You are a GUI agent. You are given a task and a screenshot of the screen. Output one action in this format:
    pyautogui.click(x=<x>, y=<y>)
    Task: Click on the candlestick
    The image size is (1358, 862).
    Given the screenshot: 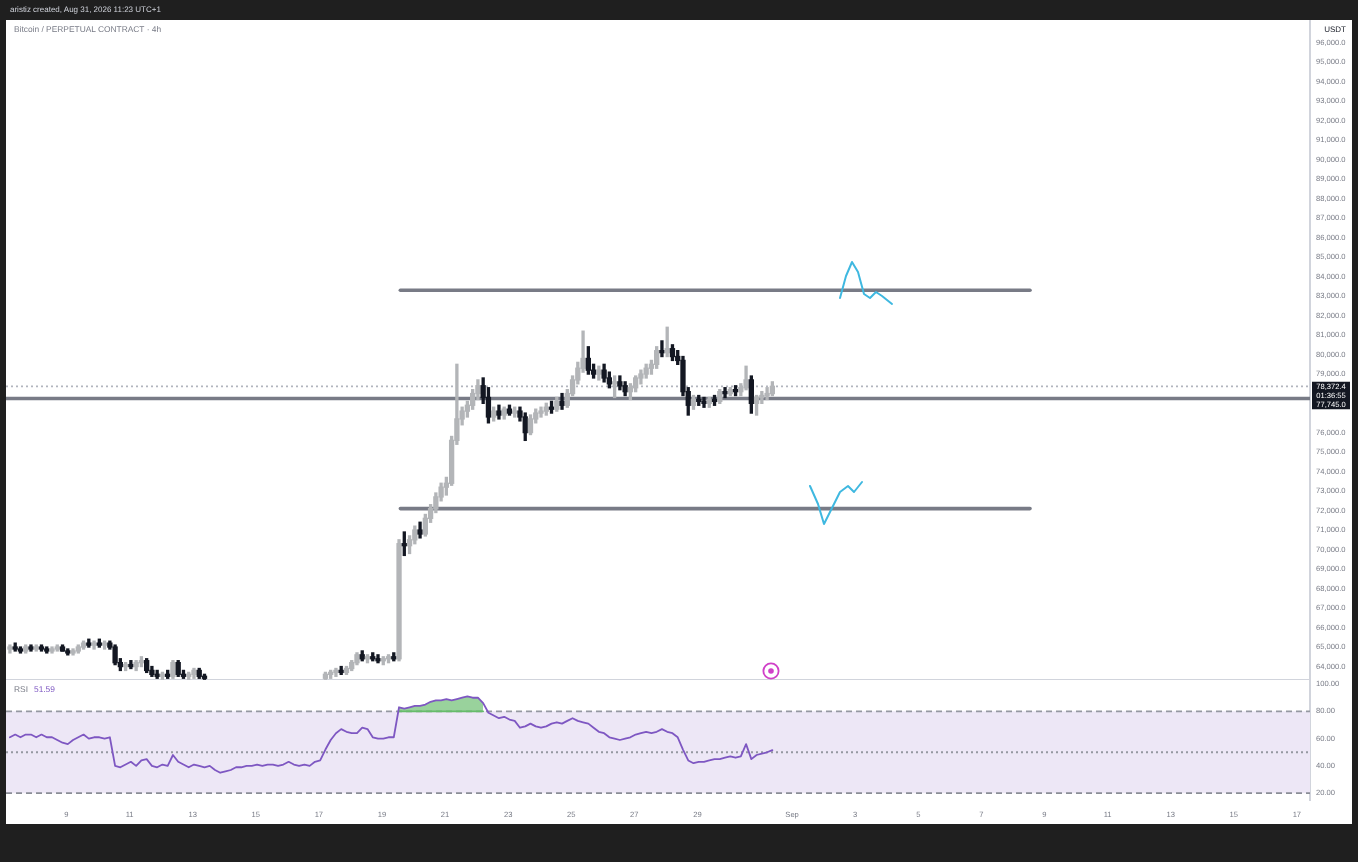 What is the action you would take?
    pyautogui.click(x=662, y=349)
    